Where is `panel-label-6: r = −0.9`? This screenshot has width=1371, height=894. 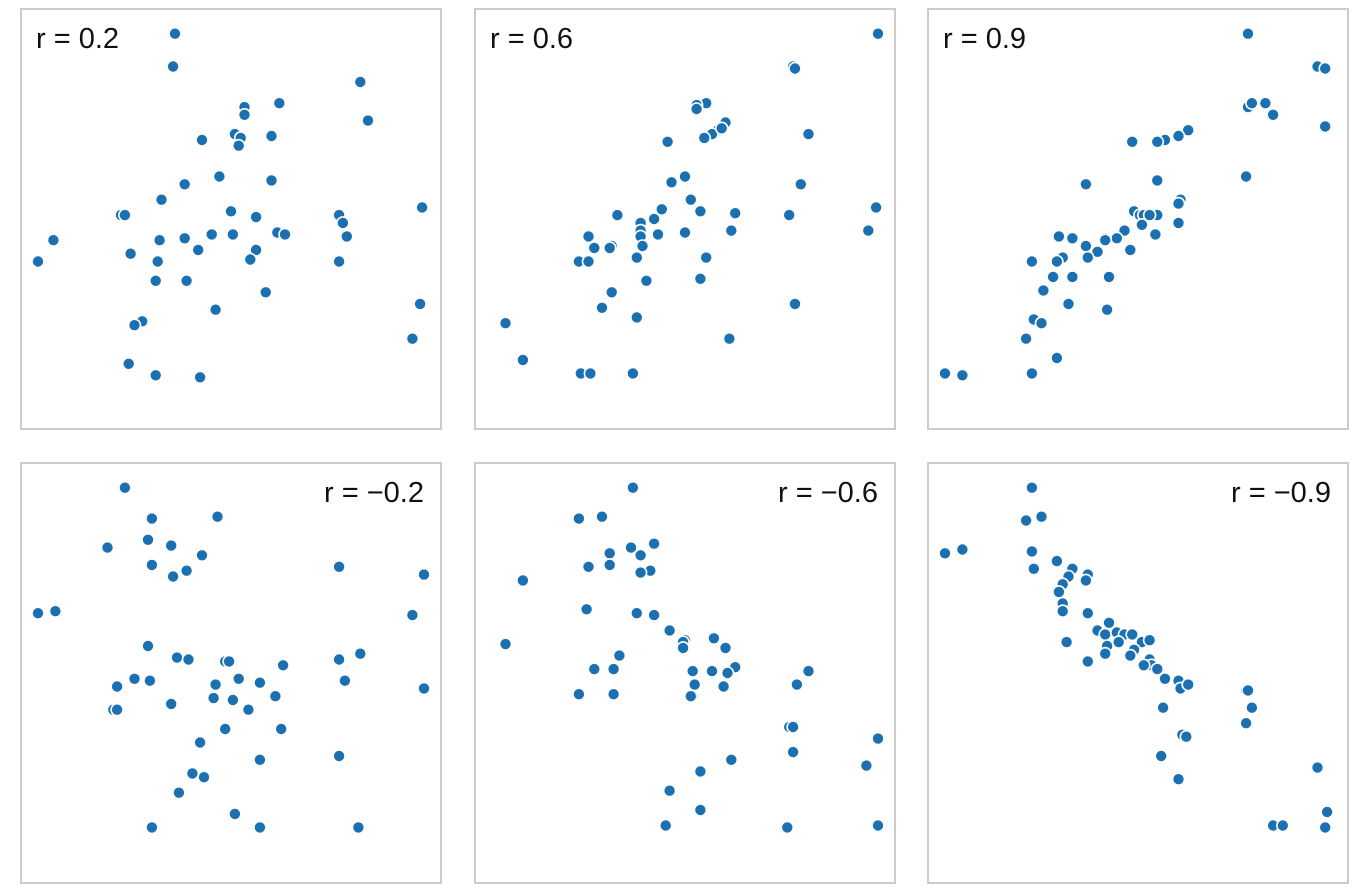 panel-label-6: r = −0.9 is located at coordinates (1281, 493).